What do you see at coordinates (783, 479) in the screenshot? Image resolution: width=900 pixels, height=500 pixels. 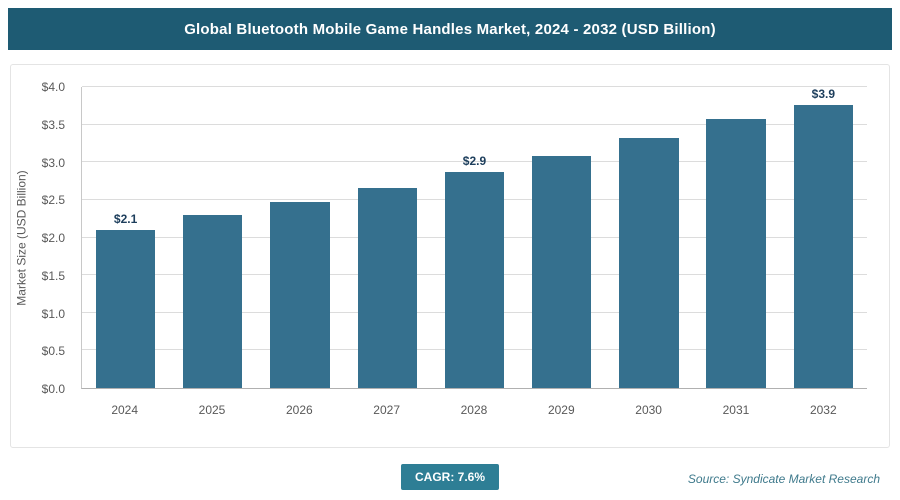 I see `source-note: Source: Syndicate Market Research` at bounding box center [783, 479].